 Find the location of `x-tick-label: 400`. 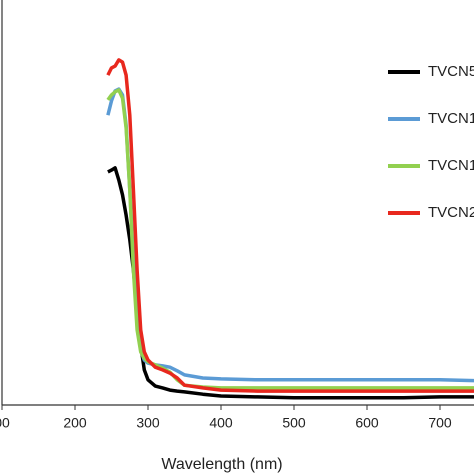

x-tick-label: 400 is located at coordinates (221, 423).